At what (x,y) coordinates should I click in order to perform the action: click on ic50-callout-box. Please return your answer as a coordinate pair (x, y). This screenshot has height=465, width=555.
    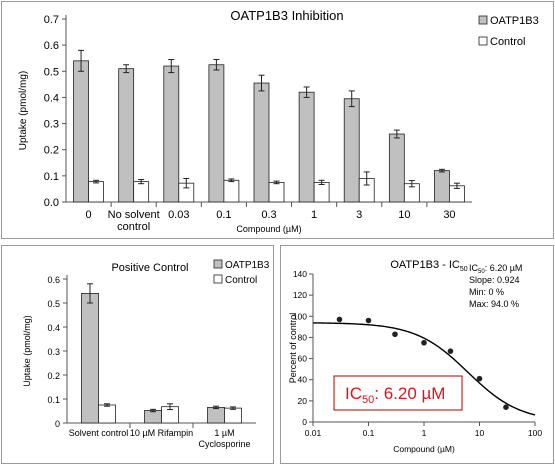
    Looking at the image, I should click on (398, 393).